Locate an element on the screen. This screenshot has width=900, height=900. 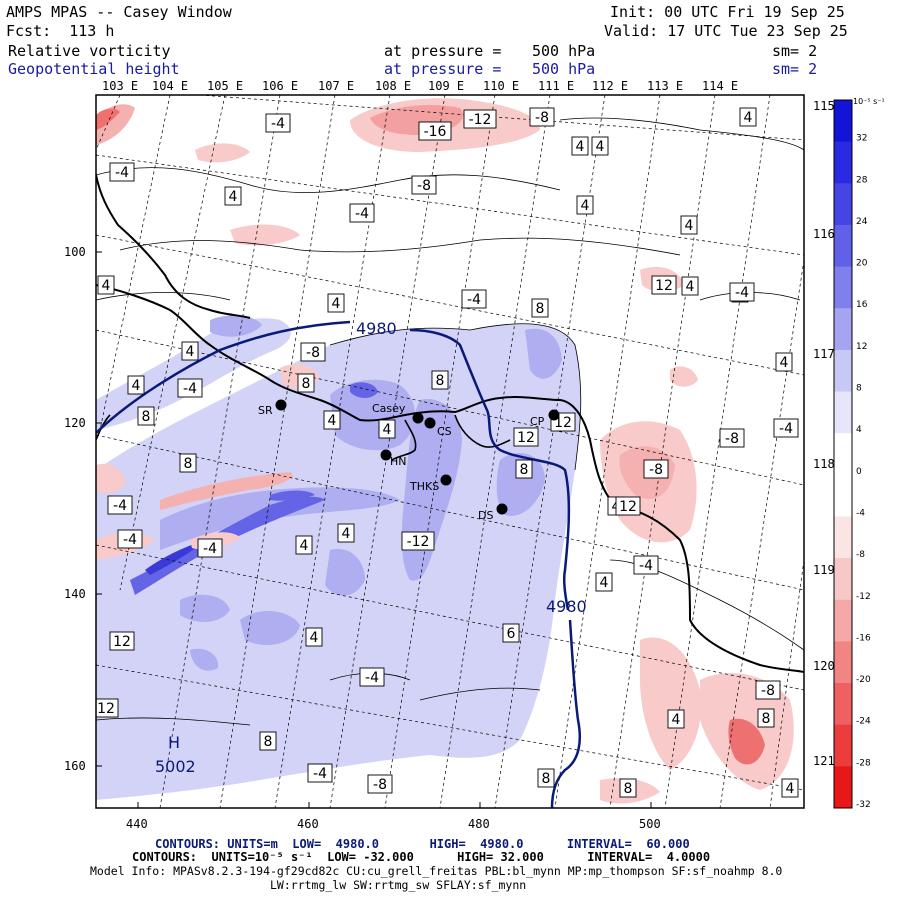
height-label-4980-north: 4980 is located at coordinates (376, 328).